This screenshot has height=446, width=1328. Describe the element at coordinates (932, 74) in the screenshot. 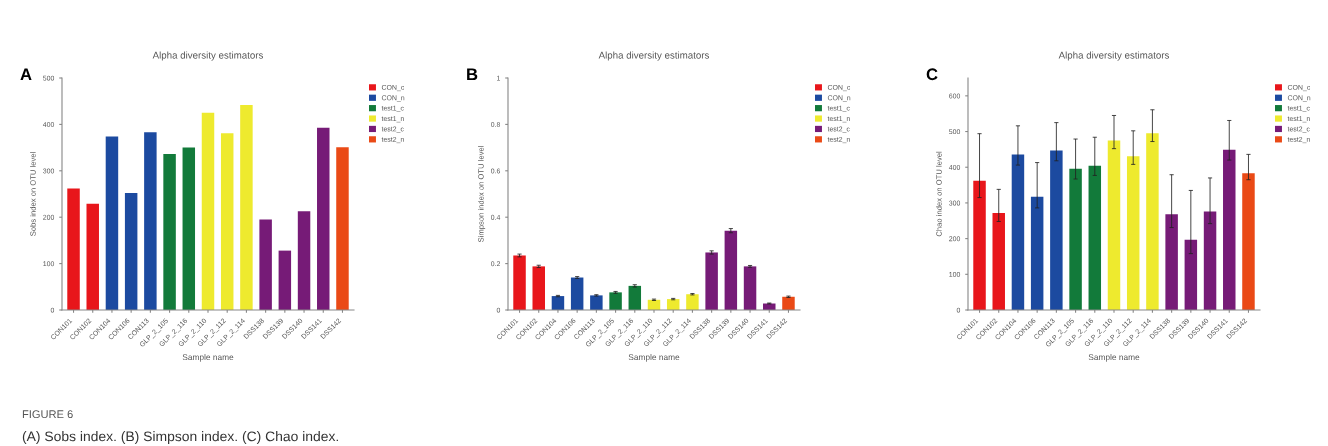

I see `text: C` at that location.